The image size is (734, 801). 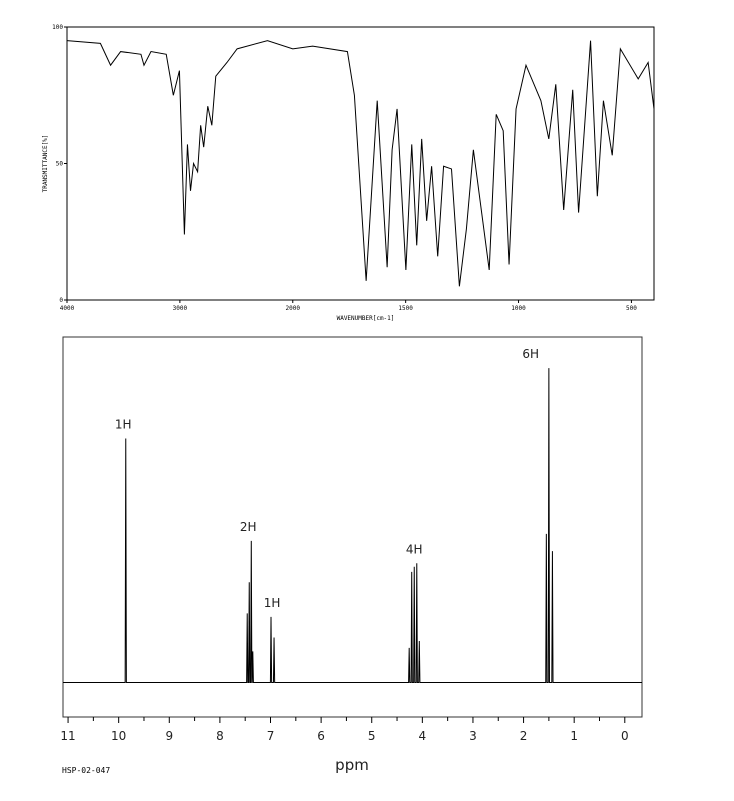 What do you see at coordinates (518, 308) in the screenshot?
I see `x-tick-label: 1000` at bounding box center [518, 308].